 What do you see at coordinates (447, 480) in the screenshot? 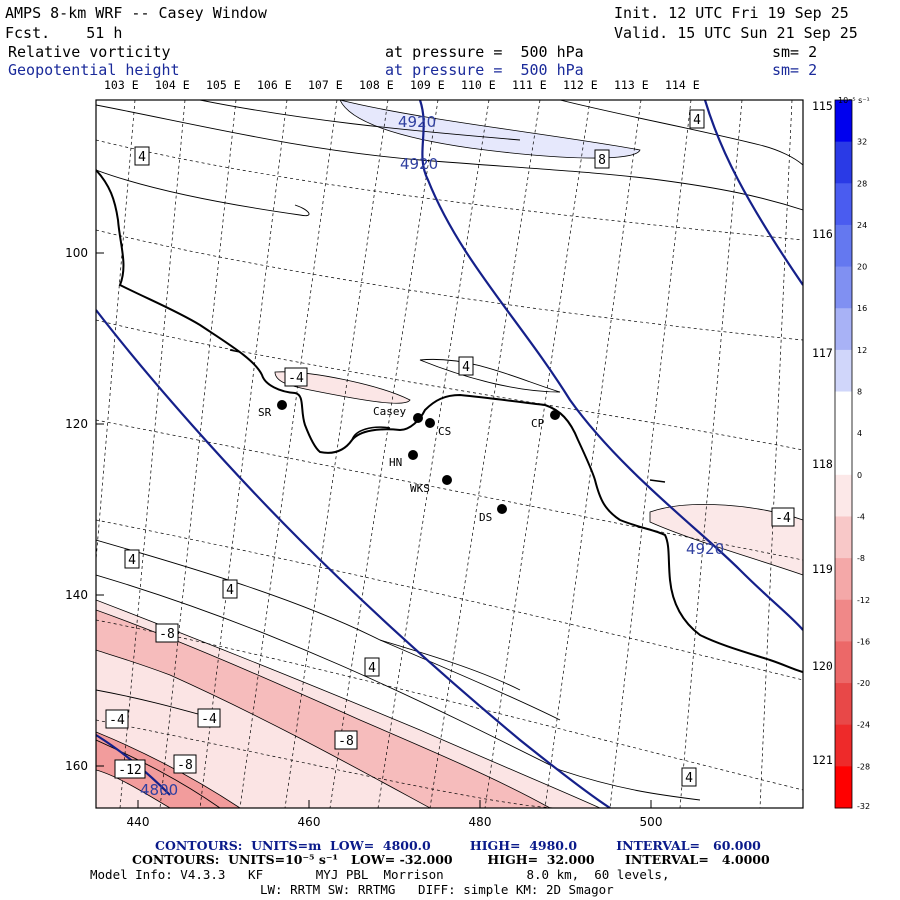
I see `station-marker-wks` at bounding box center [447, 480].